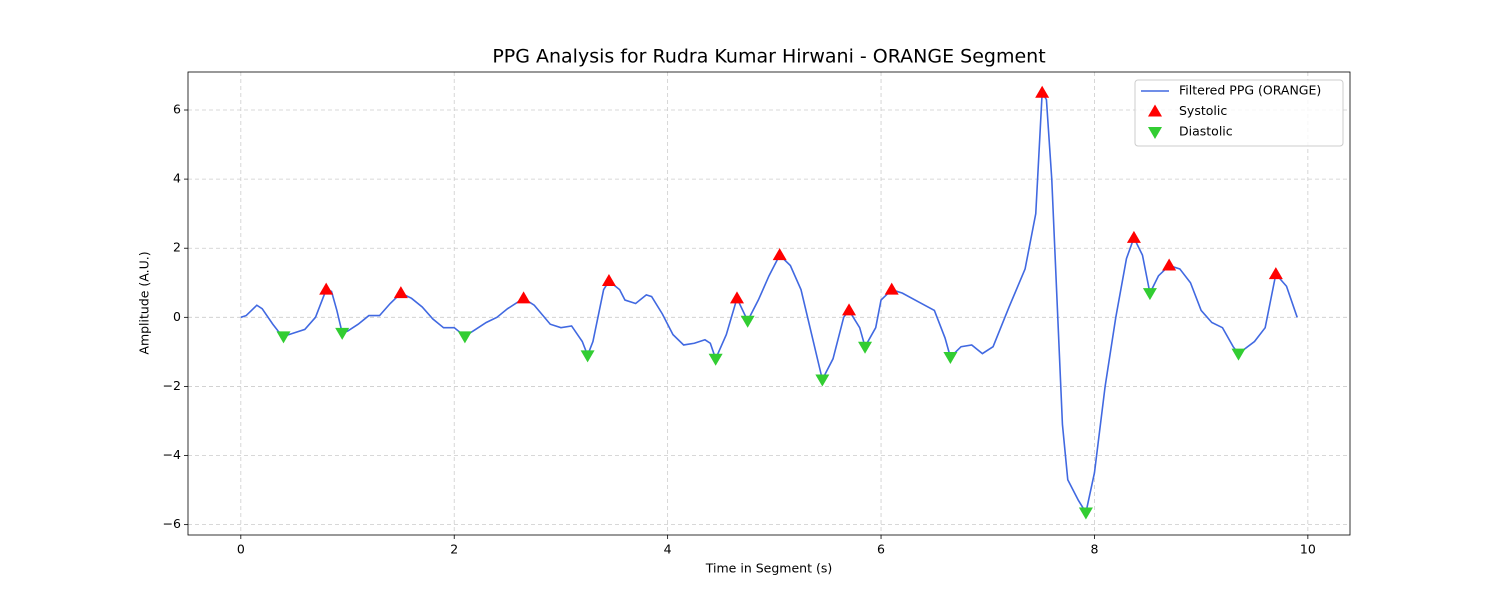  Describe the element at coordinates (144, 302) in the screenshot. I see `y-axis-label: Amplitude (A.U.)` at that location.